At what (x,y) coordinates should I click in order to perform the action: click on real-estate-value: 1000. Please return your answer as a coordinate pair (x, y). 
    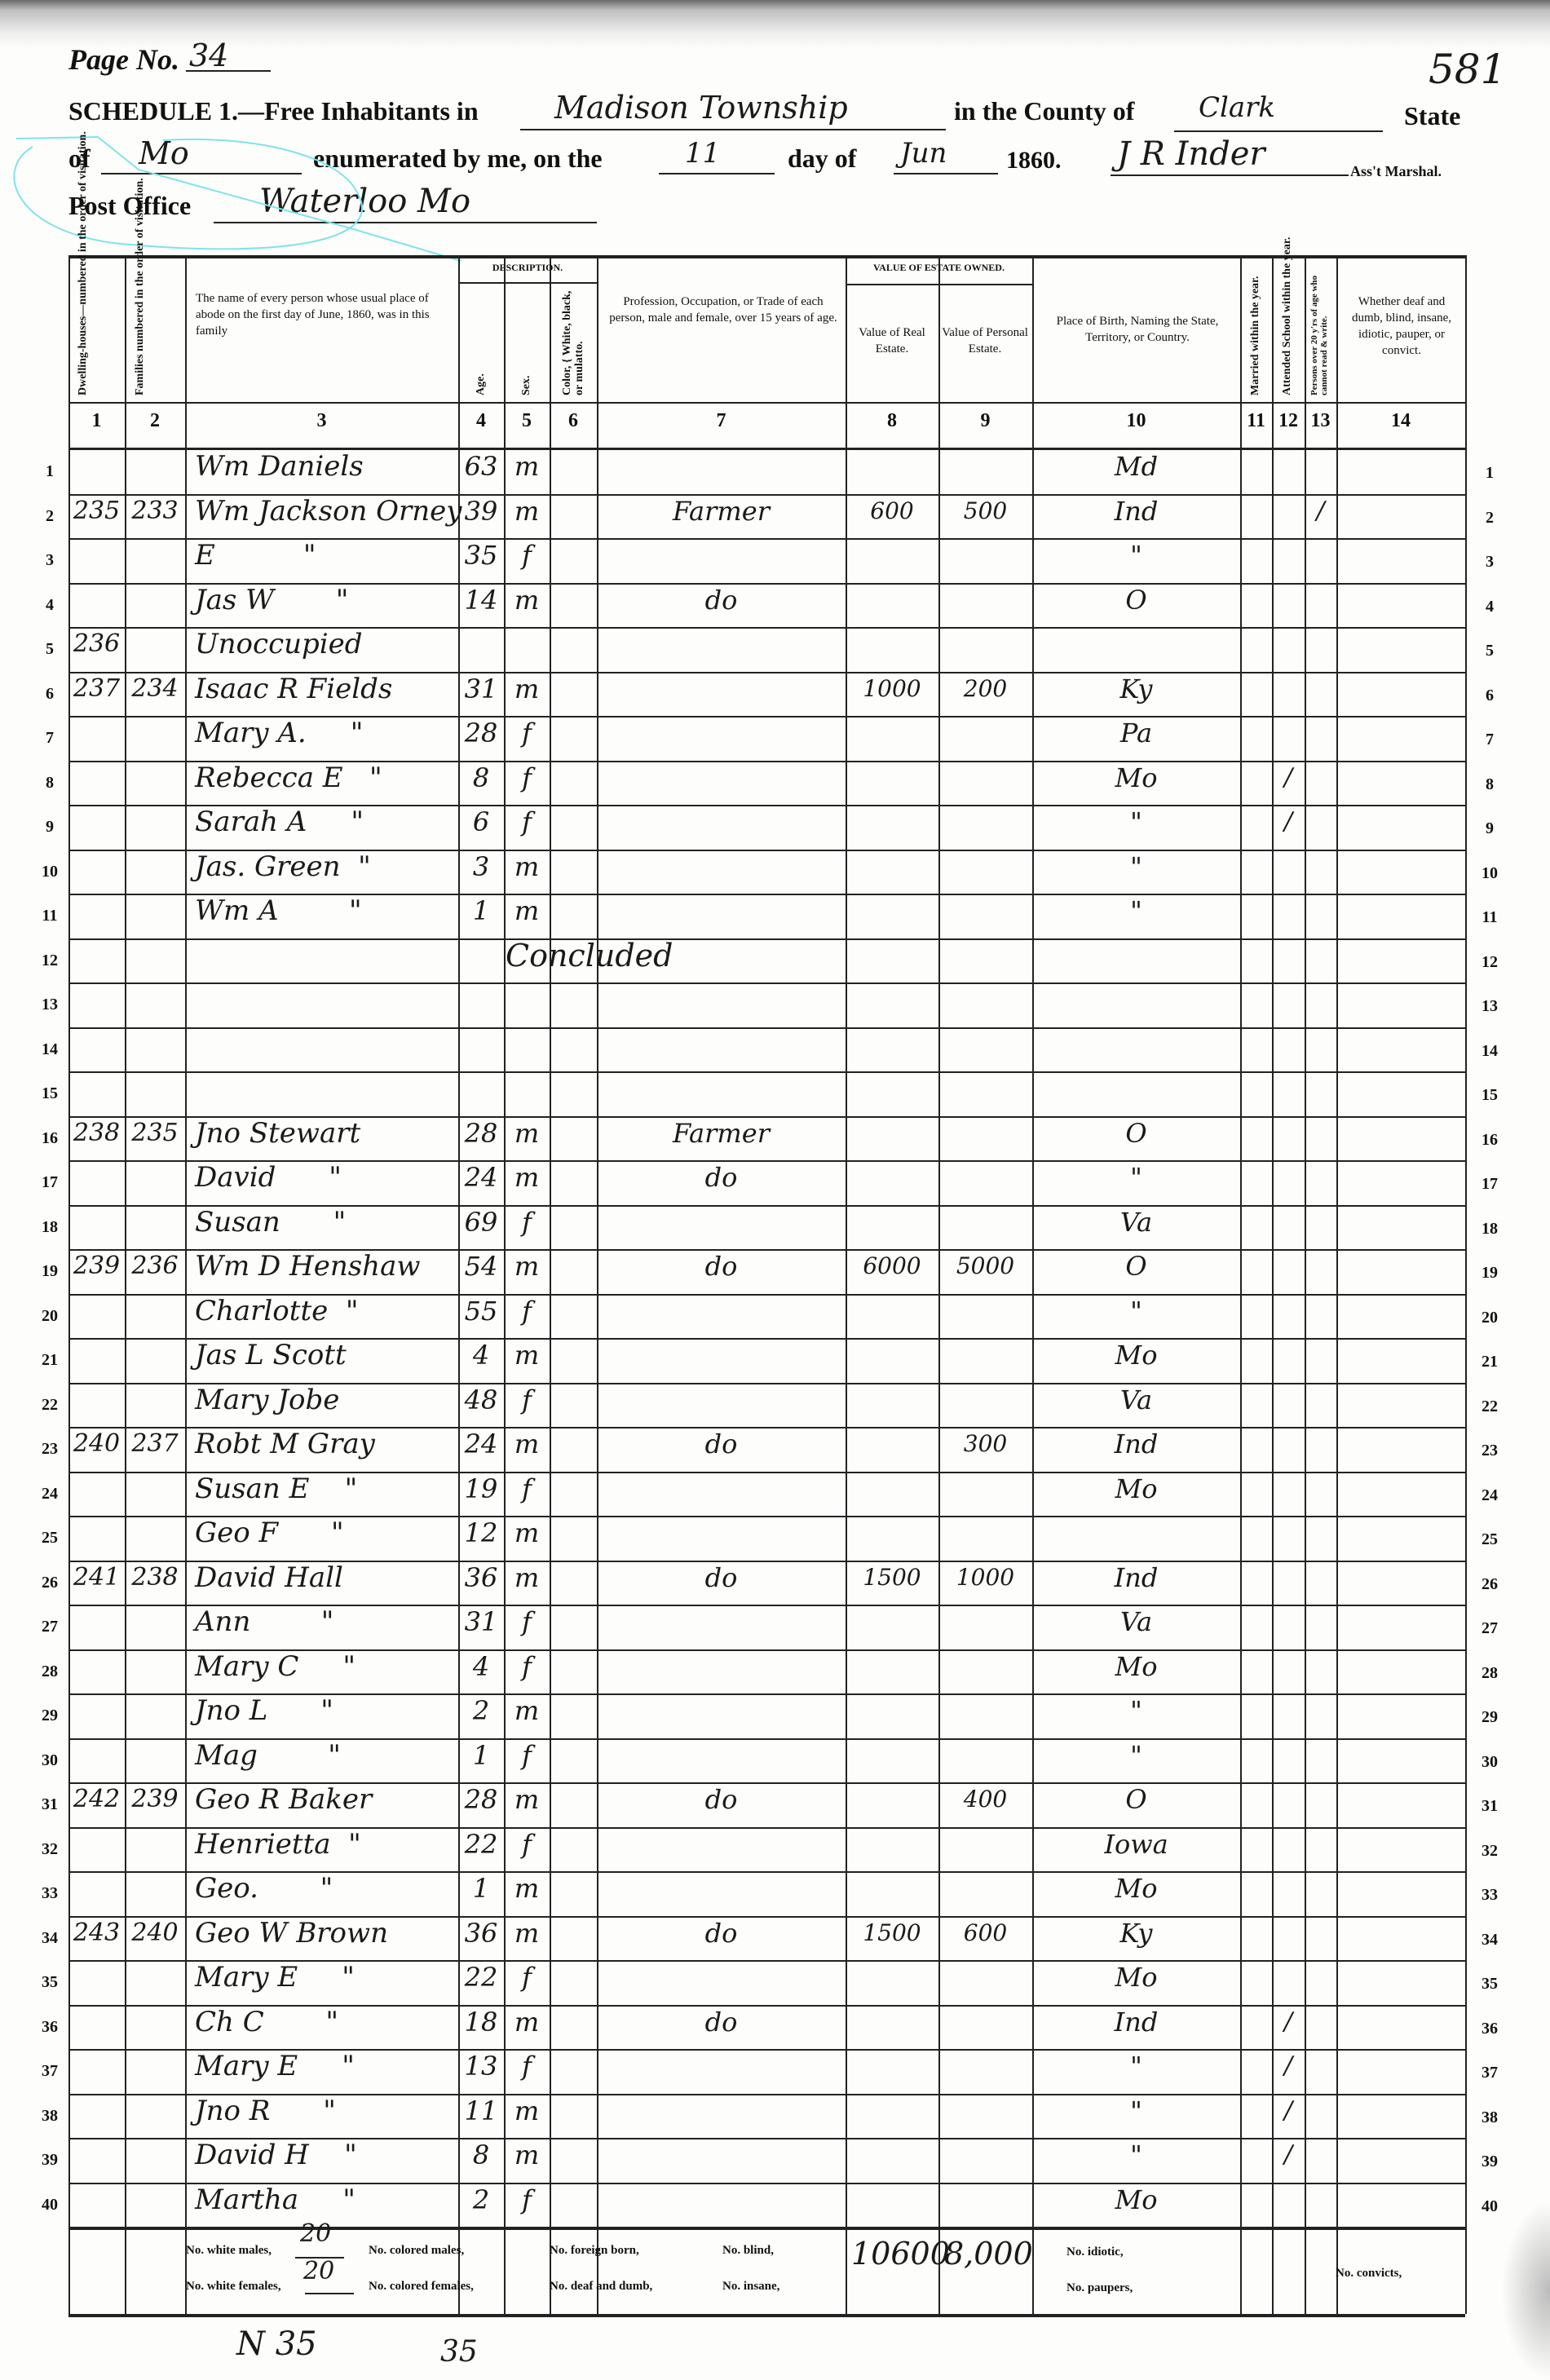
    Looking at the image, I should click on (892, 689).